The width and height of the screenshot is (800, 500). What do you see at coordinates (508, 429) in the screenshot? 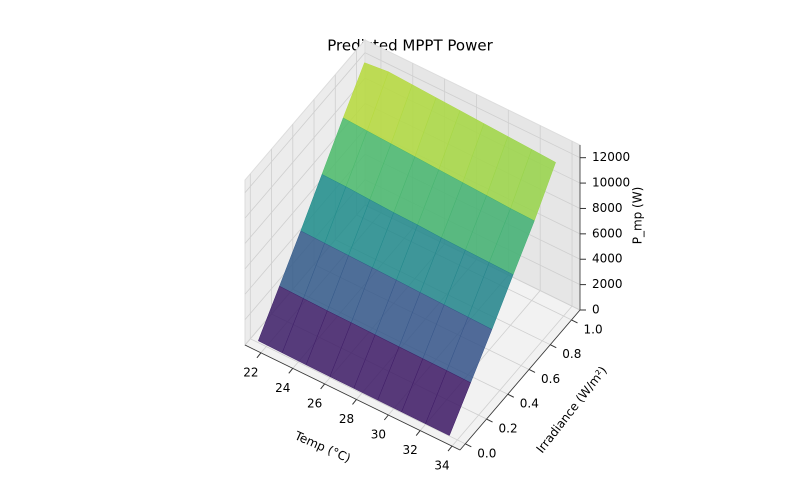
I see `y-tick-label: 0.2` at bounding box center [508, 429].